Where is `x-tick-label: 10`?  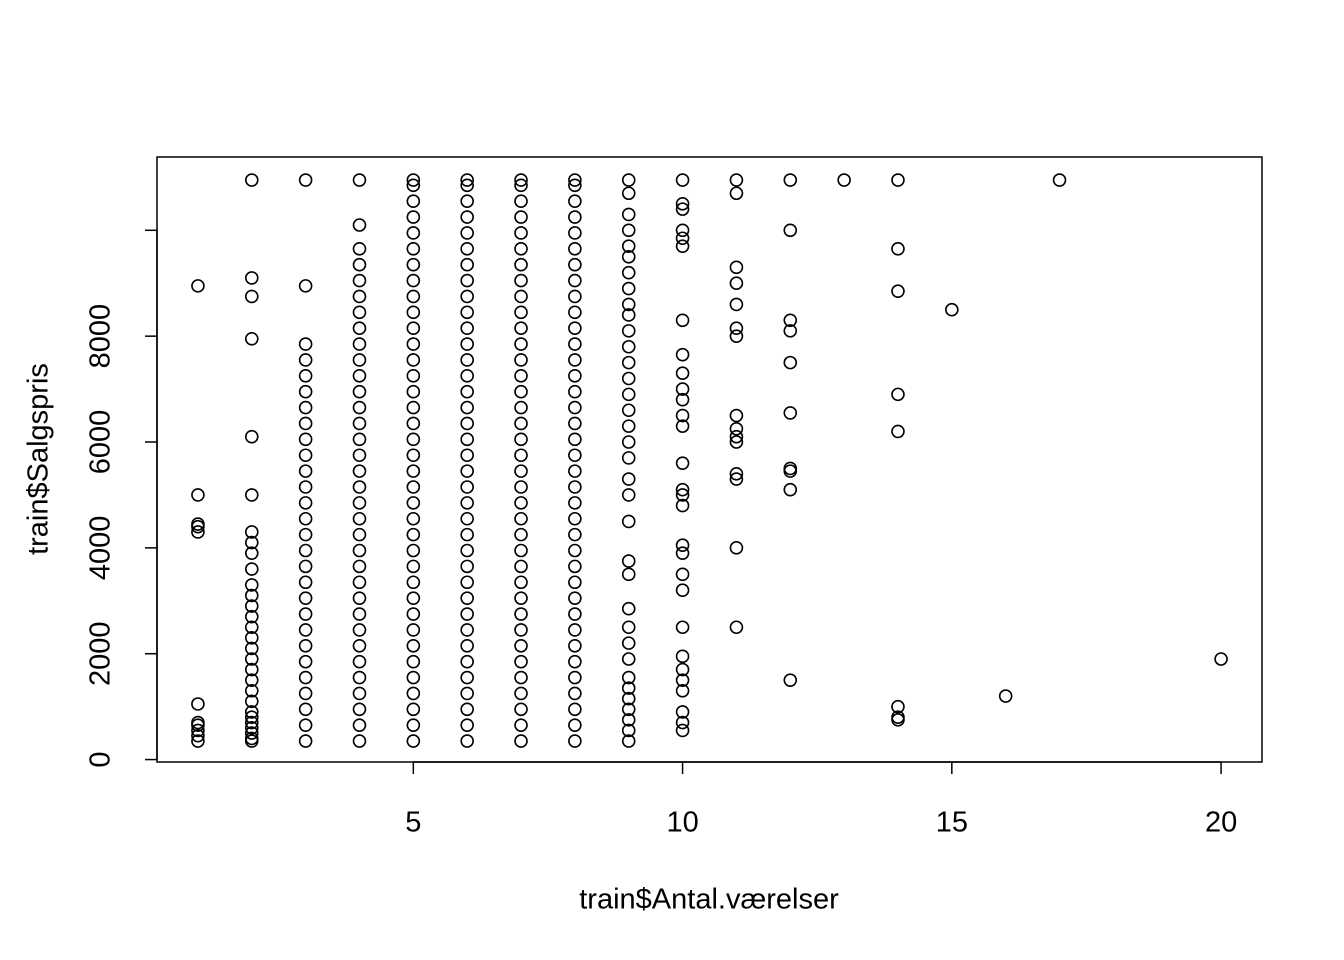
x-tick-label: 10 is located at coordinates (682, 823).